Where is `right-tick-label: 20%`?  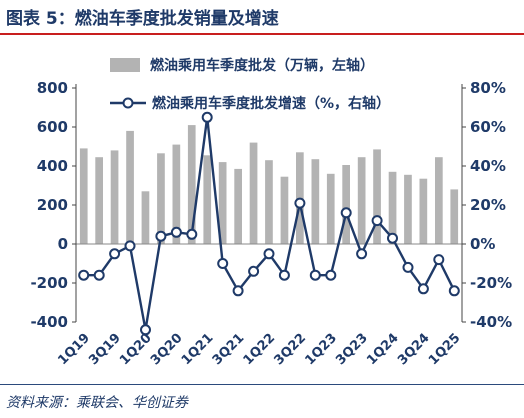
right-tick-label: 20% is located at coordinates (488, 205).